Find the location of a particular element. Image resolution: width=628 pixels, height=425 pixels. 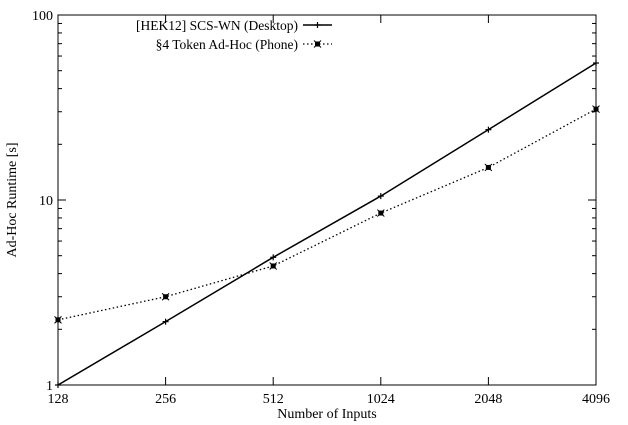

x-tick-label: 2048 is located at coordinates (488, 399).